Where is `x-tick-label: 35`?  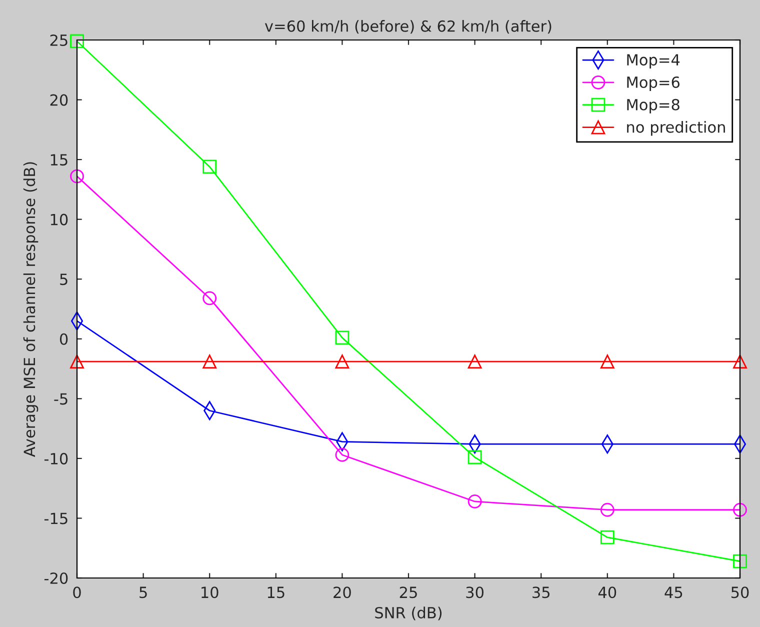 x-tick-label: 35 is located at coordinates (541, 592).